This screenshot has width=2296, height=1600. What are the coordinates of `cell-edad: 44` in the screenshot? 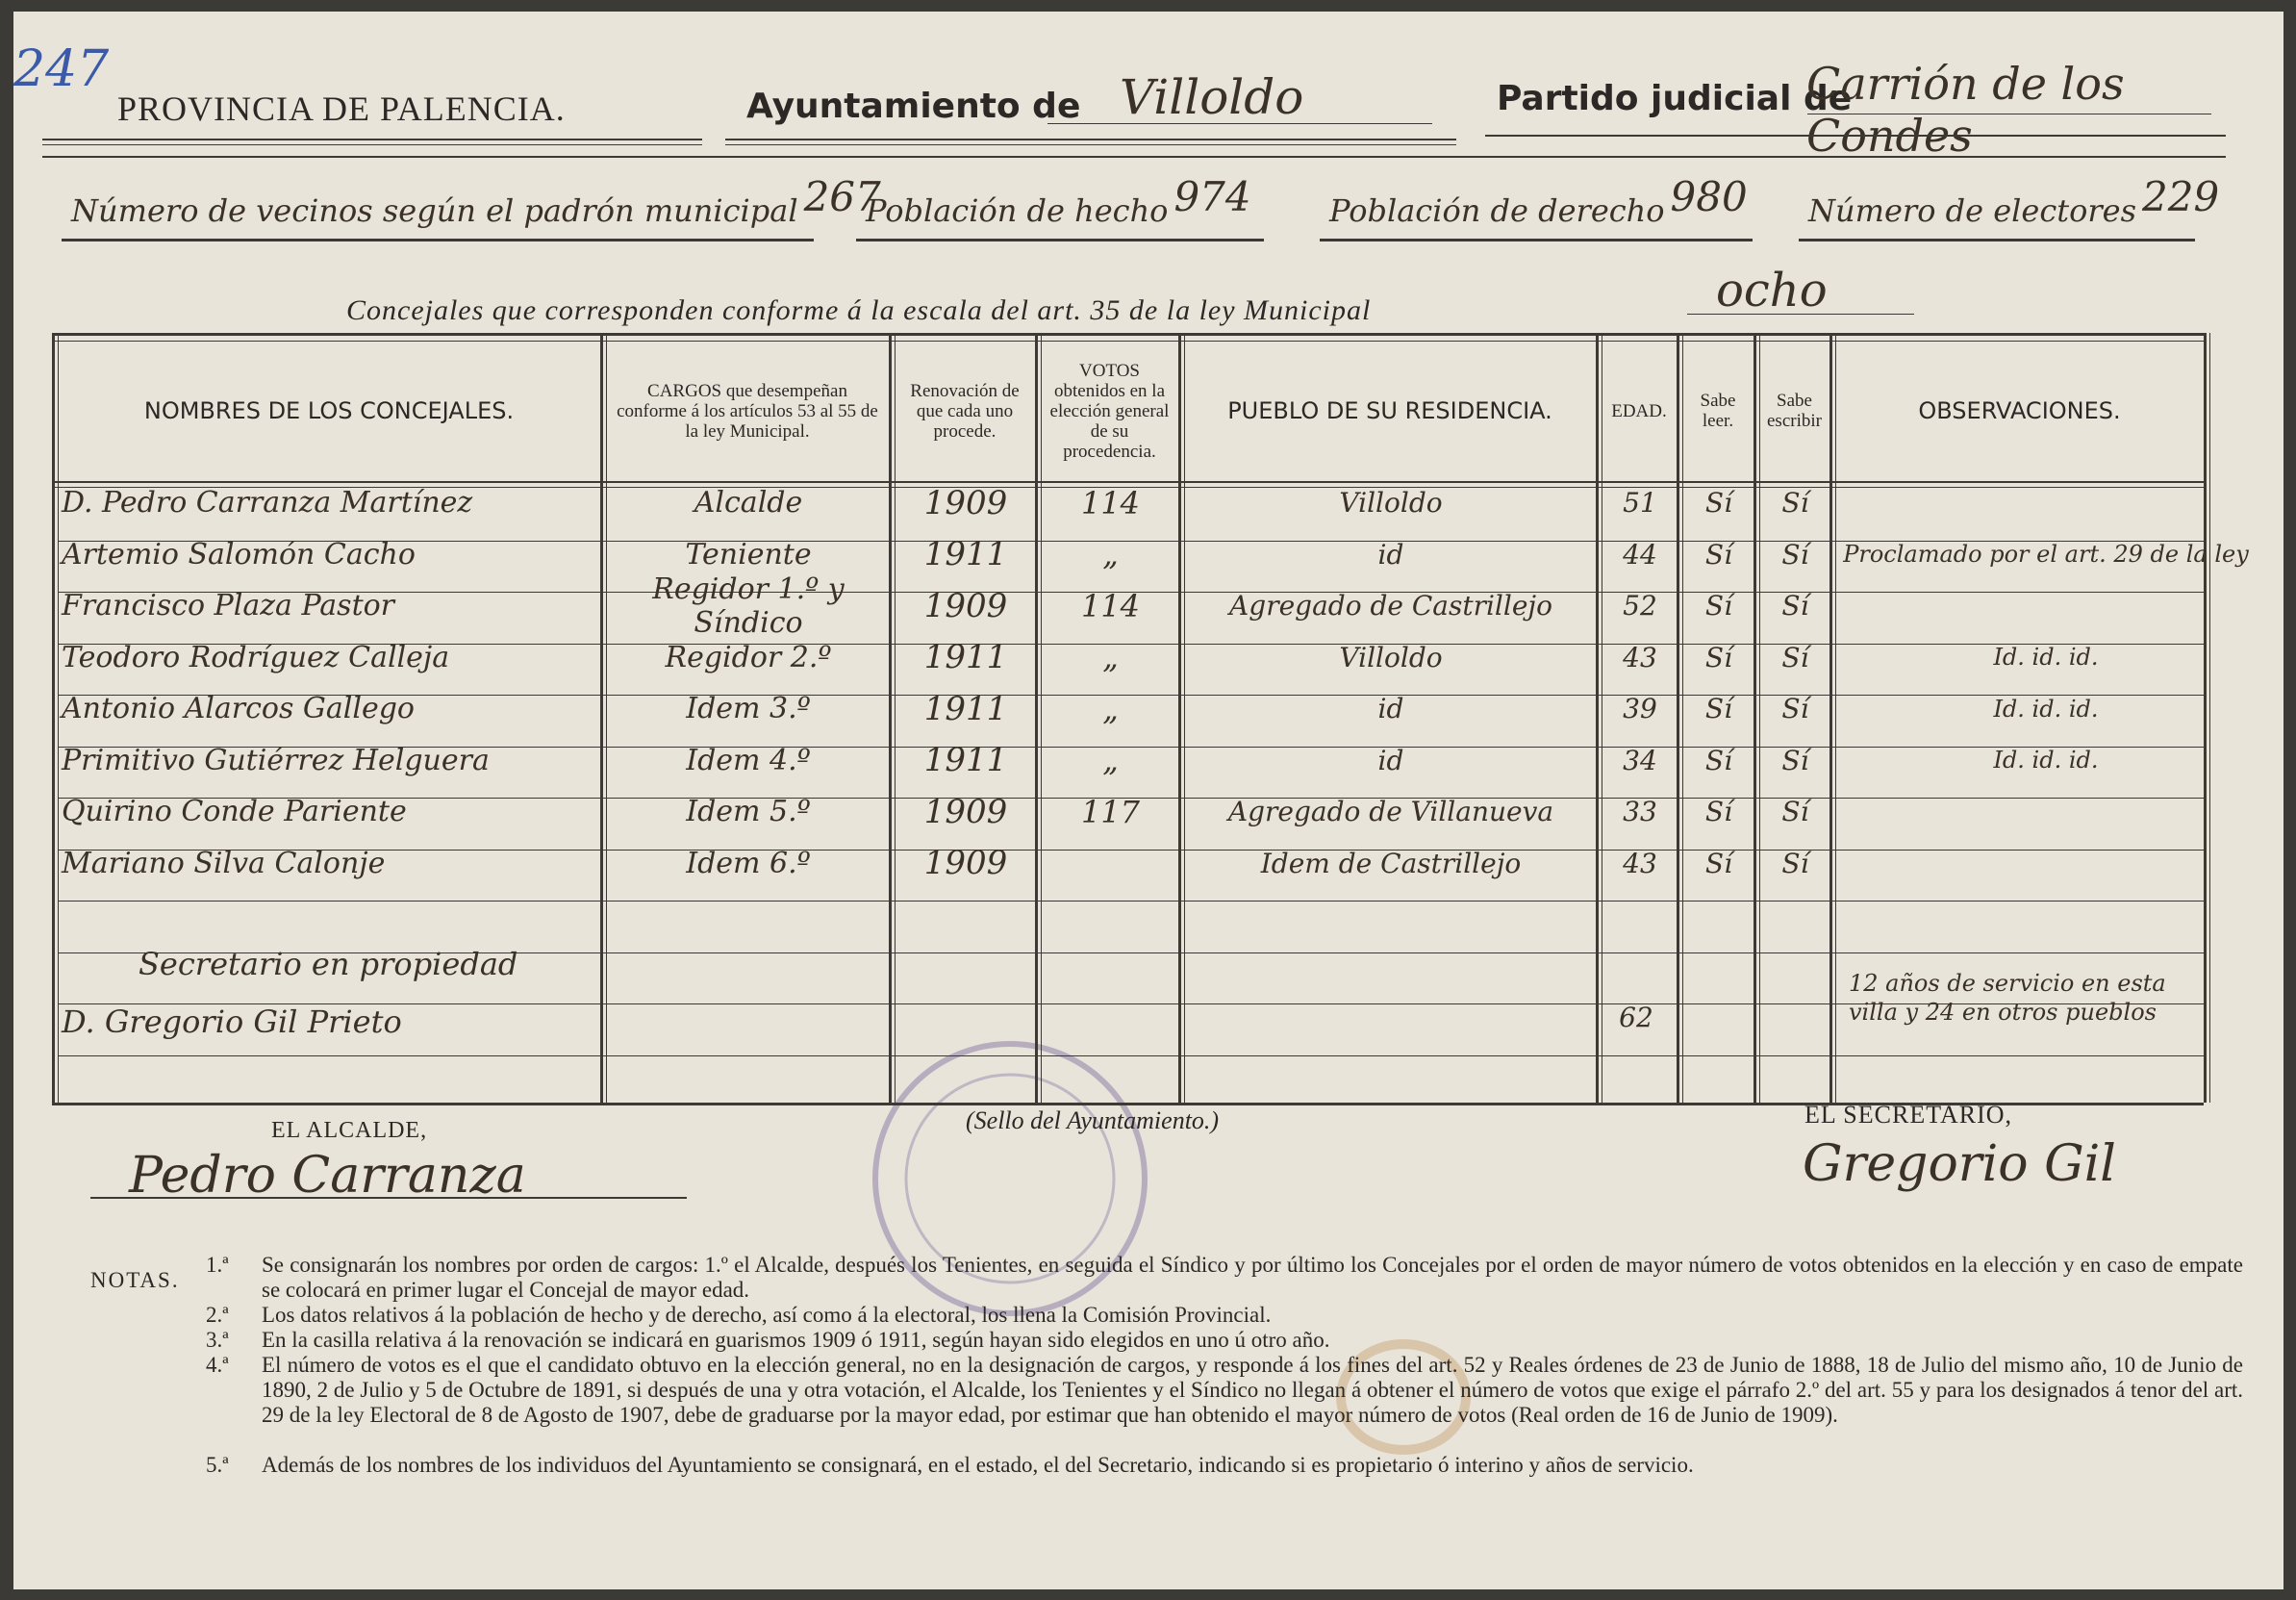 It's located at (1640, 554).